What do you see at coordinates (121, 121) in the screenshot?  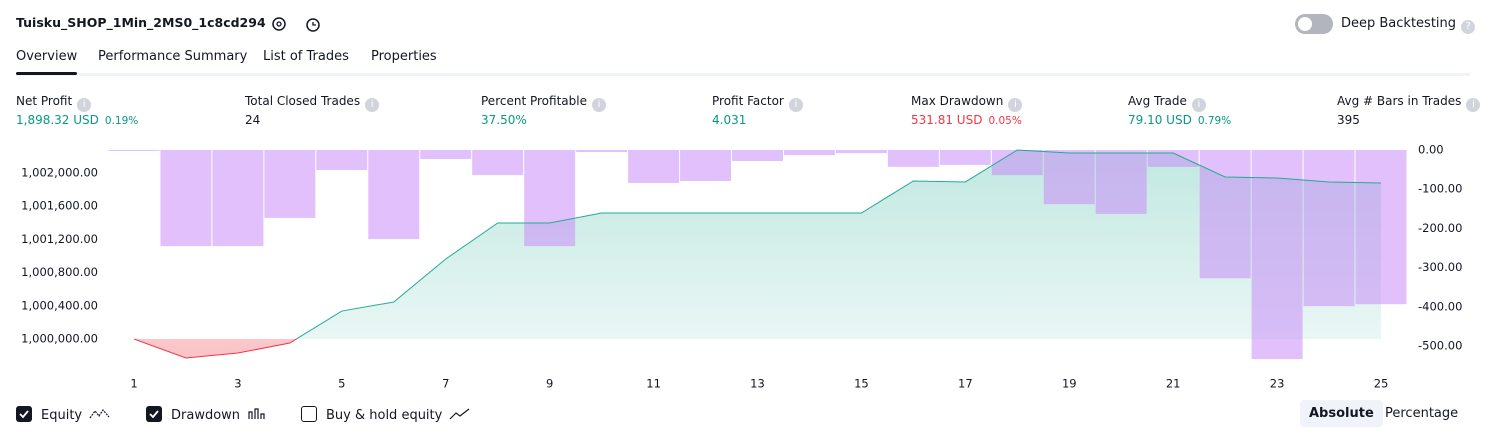 I see `stat-percent: 0.19%` at bounding box center [121, 121].